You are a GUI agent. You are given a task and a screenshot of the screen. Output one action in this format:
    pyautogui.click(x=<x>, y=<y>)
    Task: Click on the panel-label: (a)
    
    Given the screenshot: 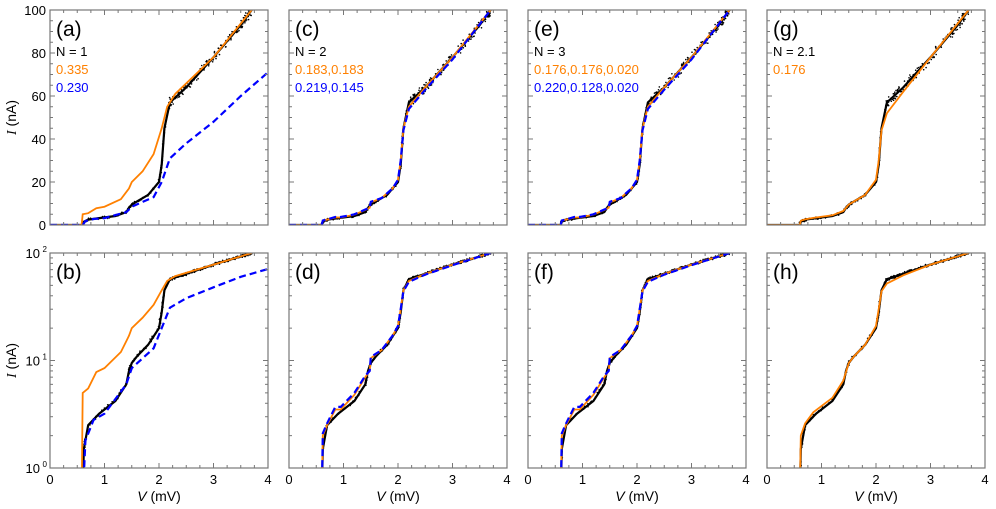 What is the action you would take?
    pyautogui.click(x=69, y=29)
    